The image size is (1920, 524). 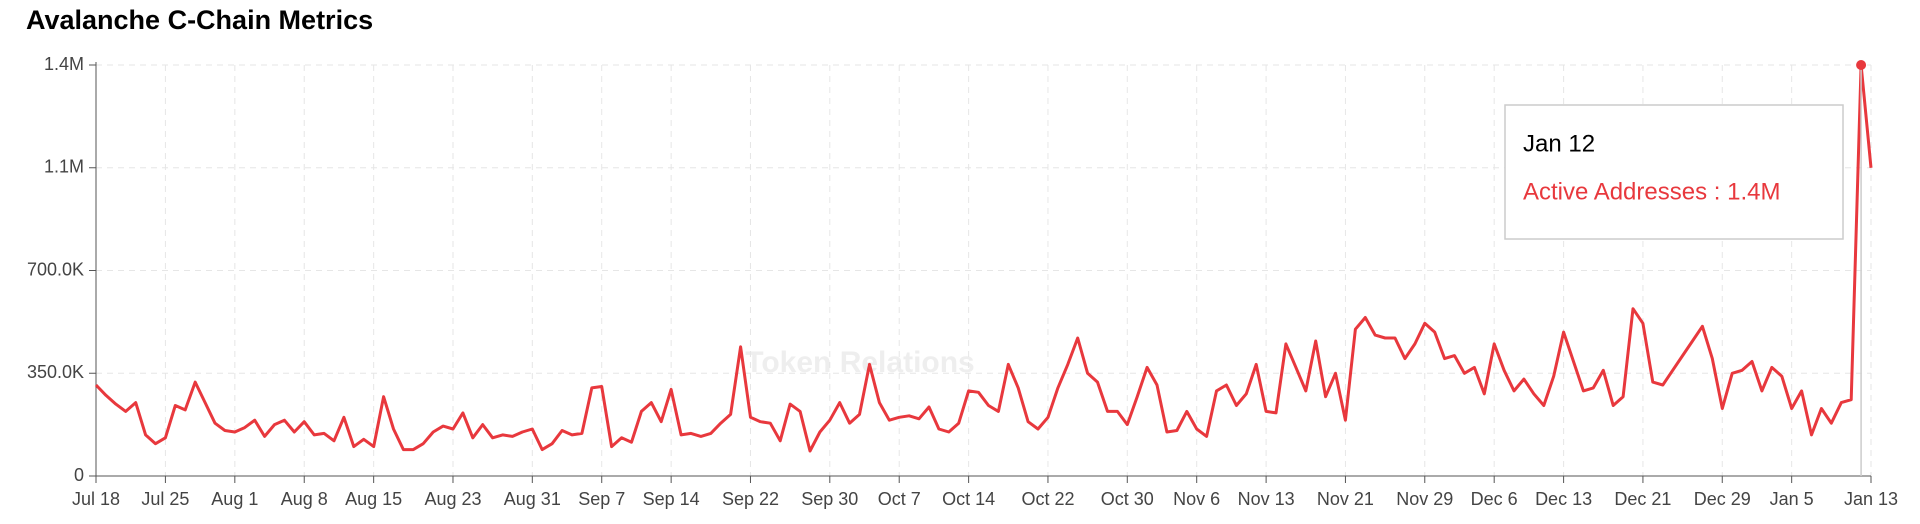 I want to click on x-tick-label: Aug 8, so click(x=304, y=499).